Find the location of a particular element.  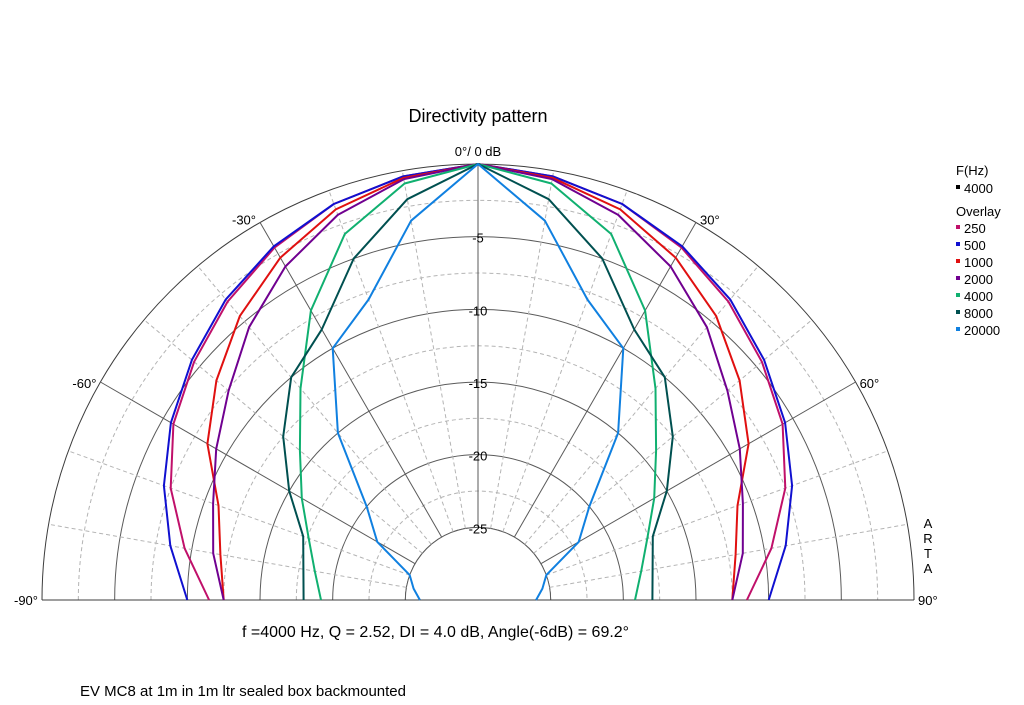

top-label: 0°/ 0 dB is located at coordinates (478, 151).